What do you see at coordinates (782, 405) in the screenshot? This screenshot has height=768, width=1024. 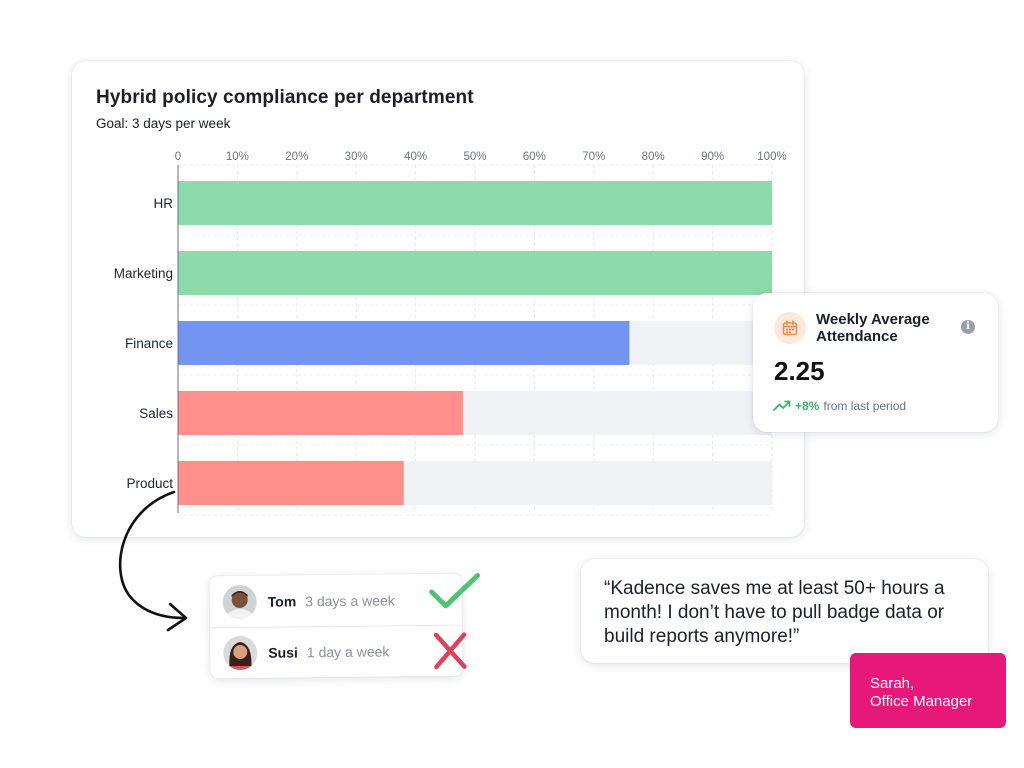 I see `trend-up-icon` at bounding box center [782, 405].